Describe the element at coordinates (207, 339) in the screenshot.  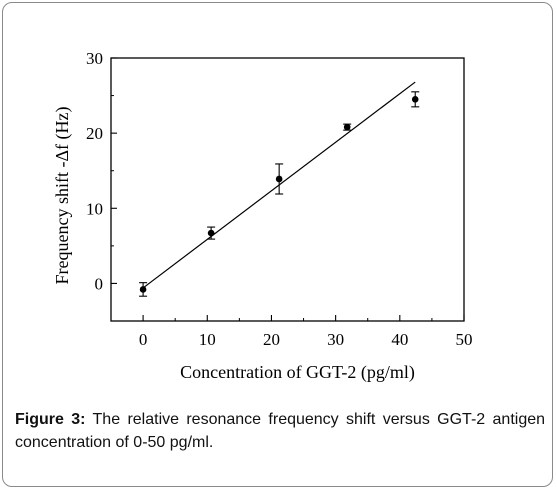
I see `x-tick-label: 10` at that location.